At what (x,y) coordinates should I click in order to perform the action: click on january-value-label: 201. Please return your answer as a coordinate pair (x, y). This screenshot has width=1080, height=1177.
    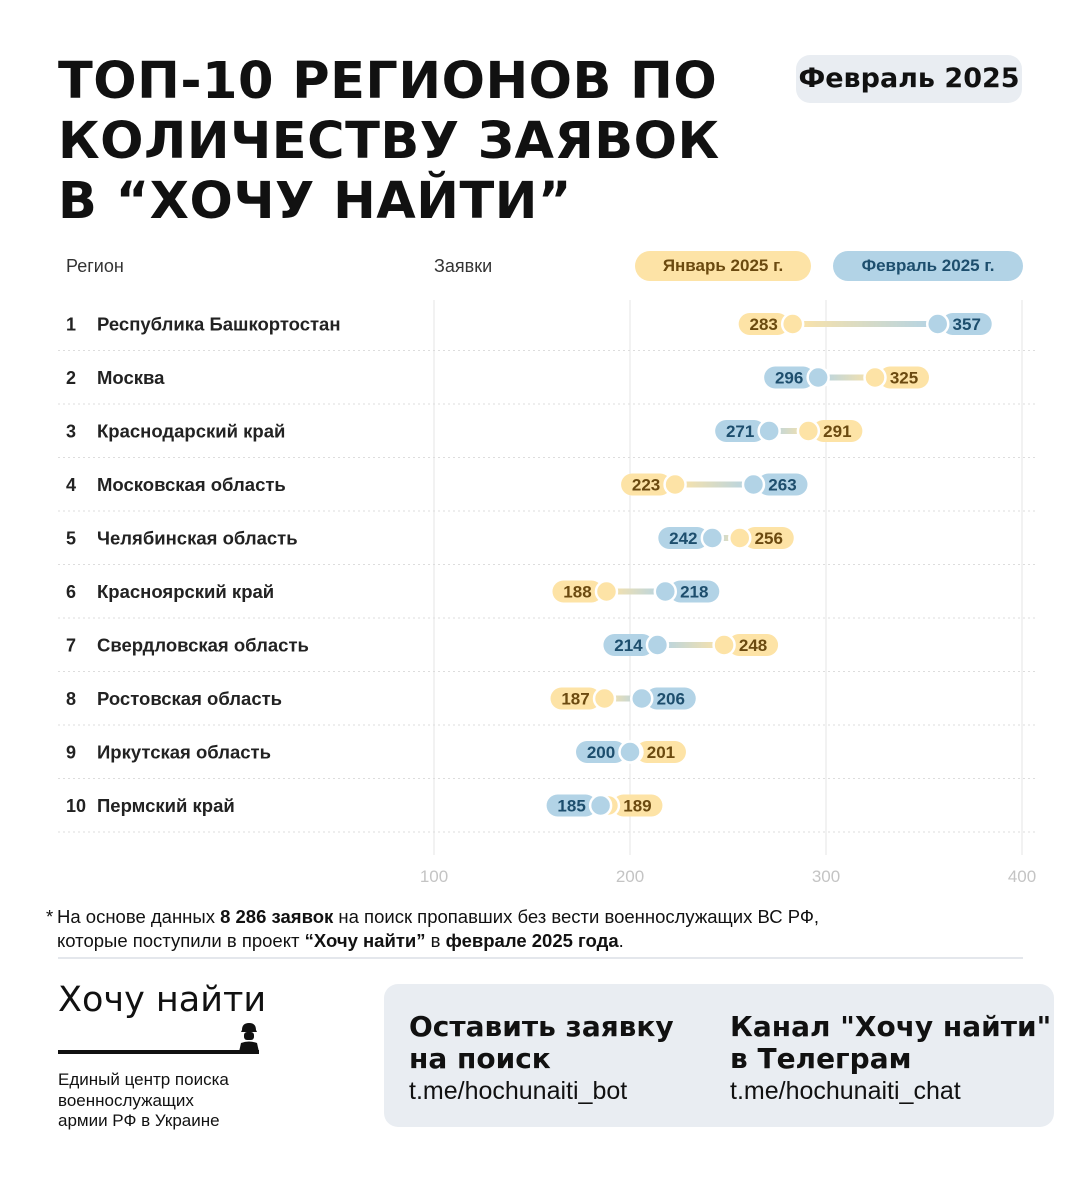
    Looking at the image, I should click on (661, 752).